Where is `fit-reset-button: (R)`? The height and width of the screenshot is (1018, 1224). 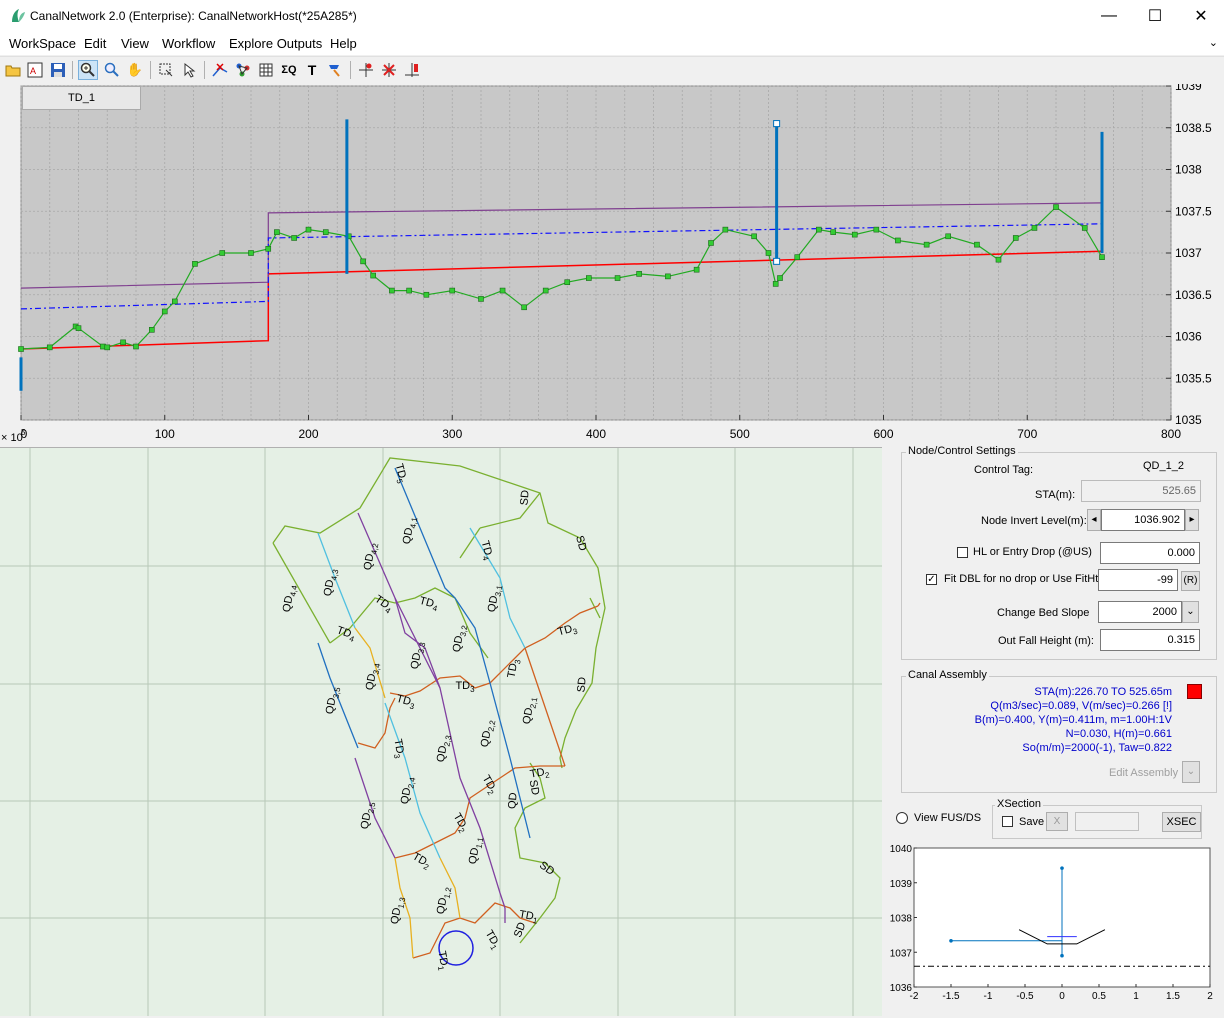
fit-reset-button: (R) is located at coordinates (1190, 581).